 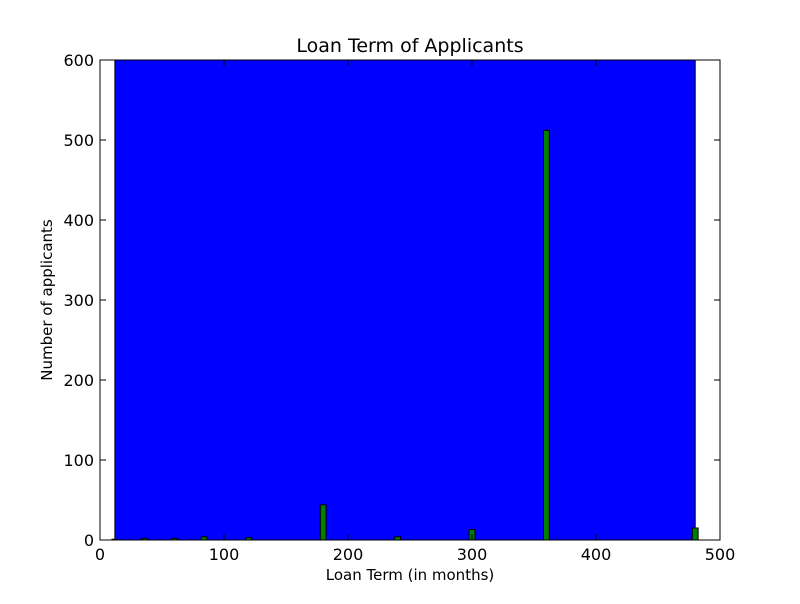 What do you see at coordinates (472, 554) in the screenshot?
I see `x-tick-label-300: 300` at bounding box center [472, 554].